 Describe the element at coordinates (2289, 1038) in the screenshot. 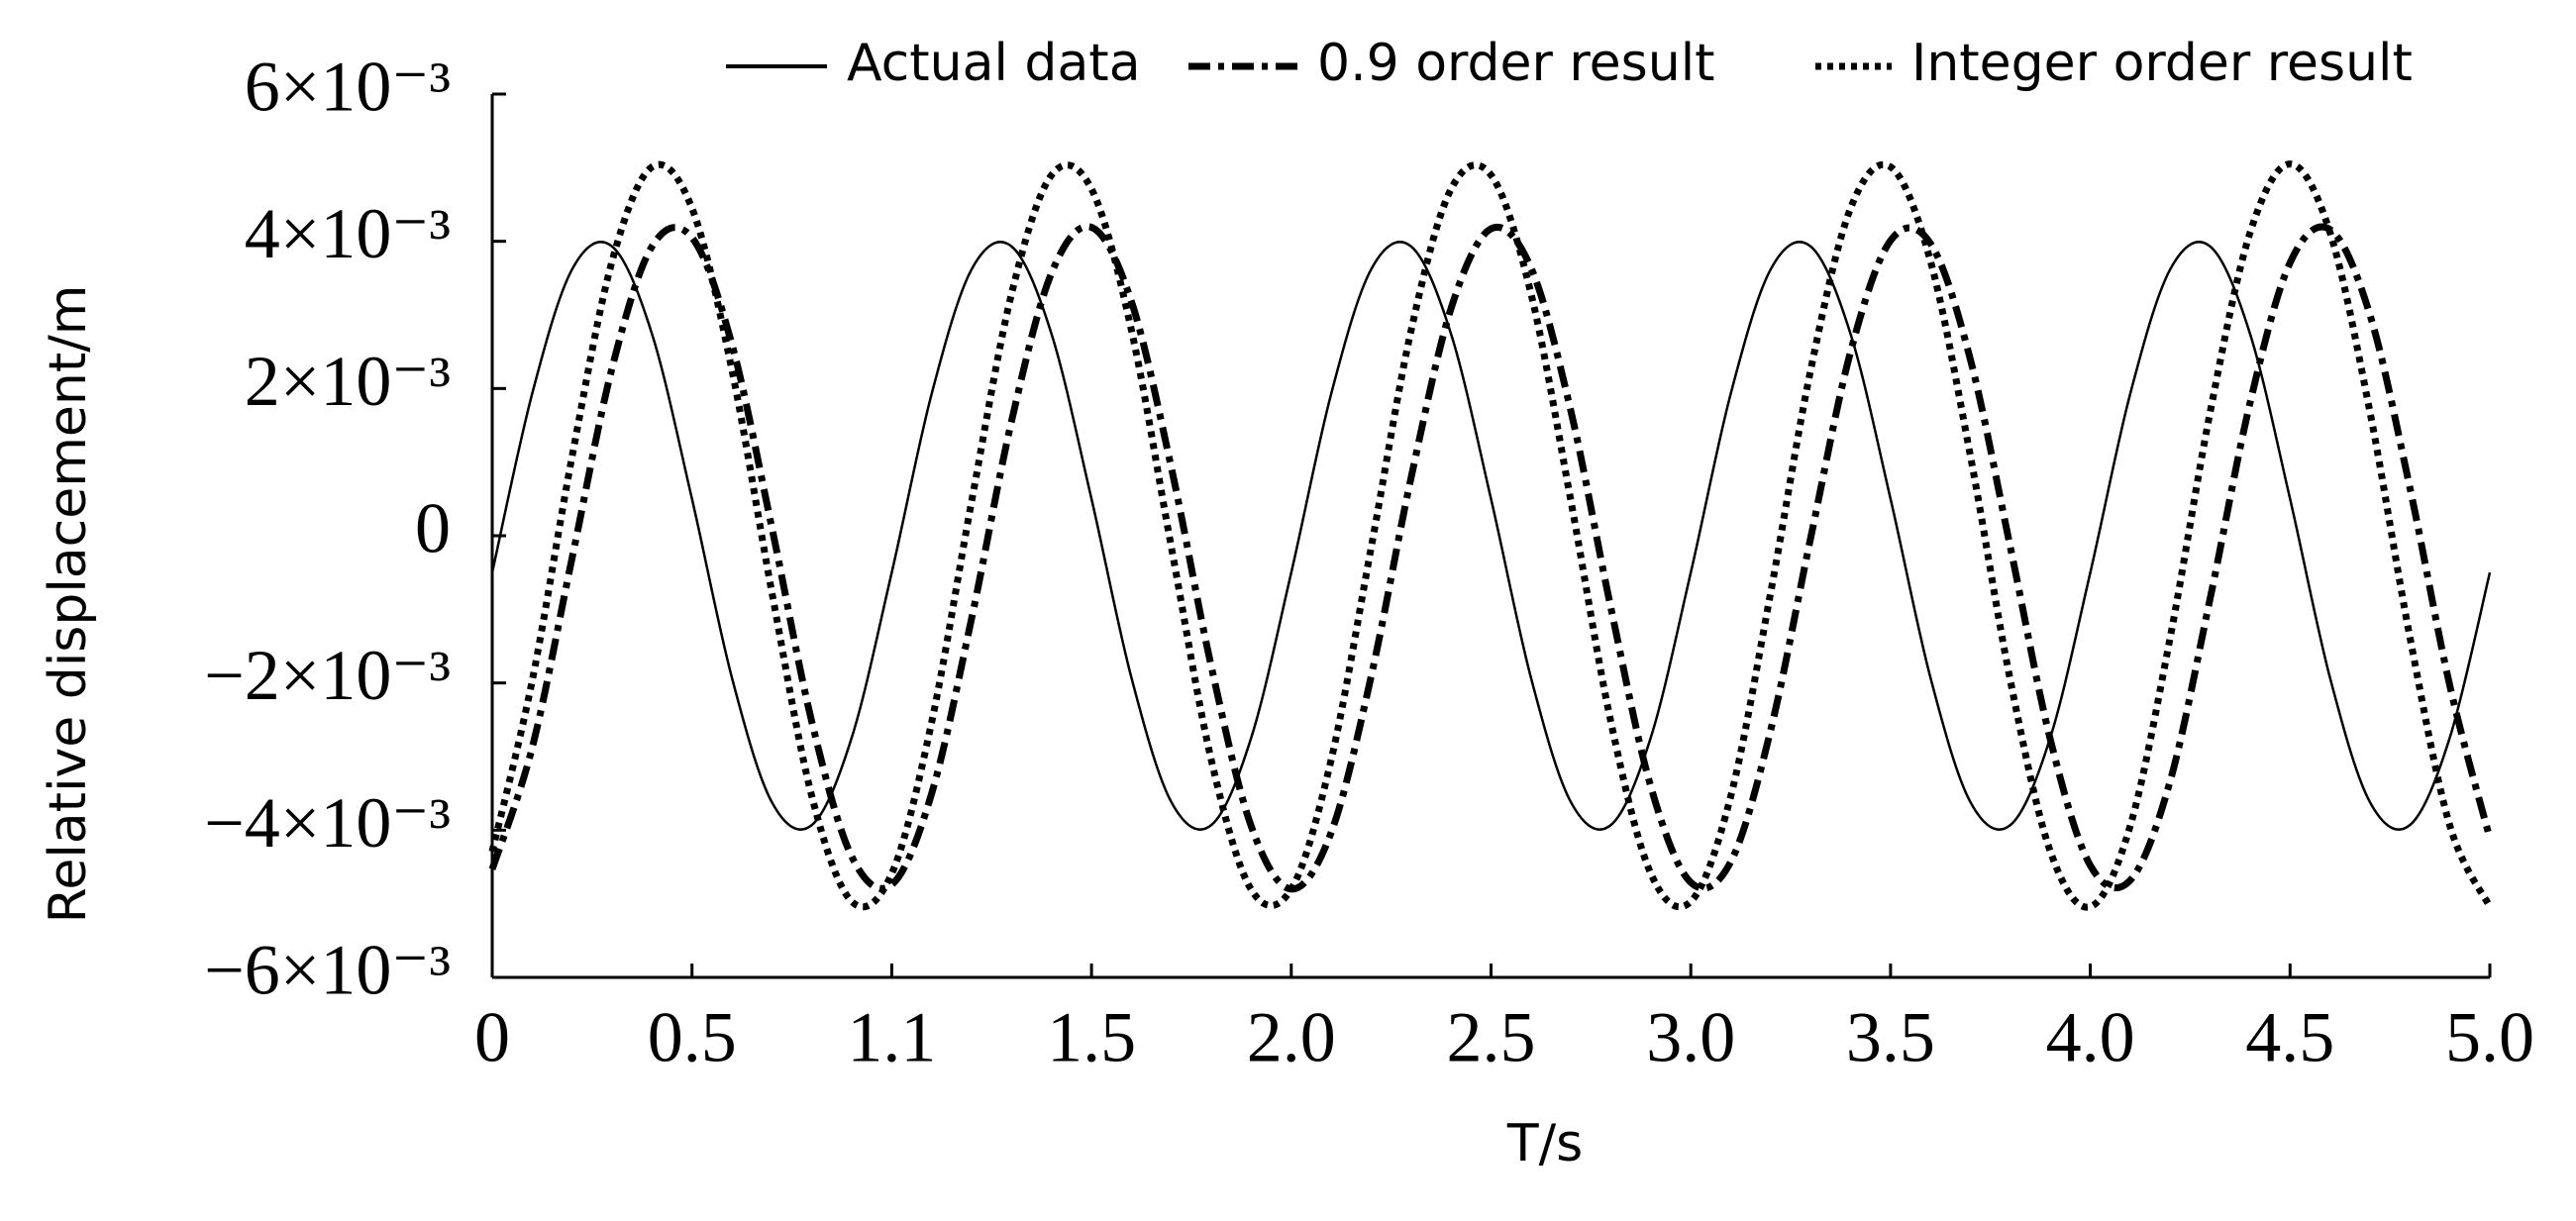

I see `x-tick-label: 4.5` at that location.